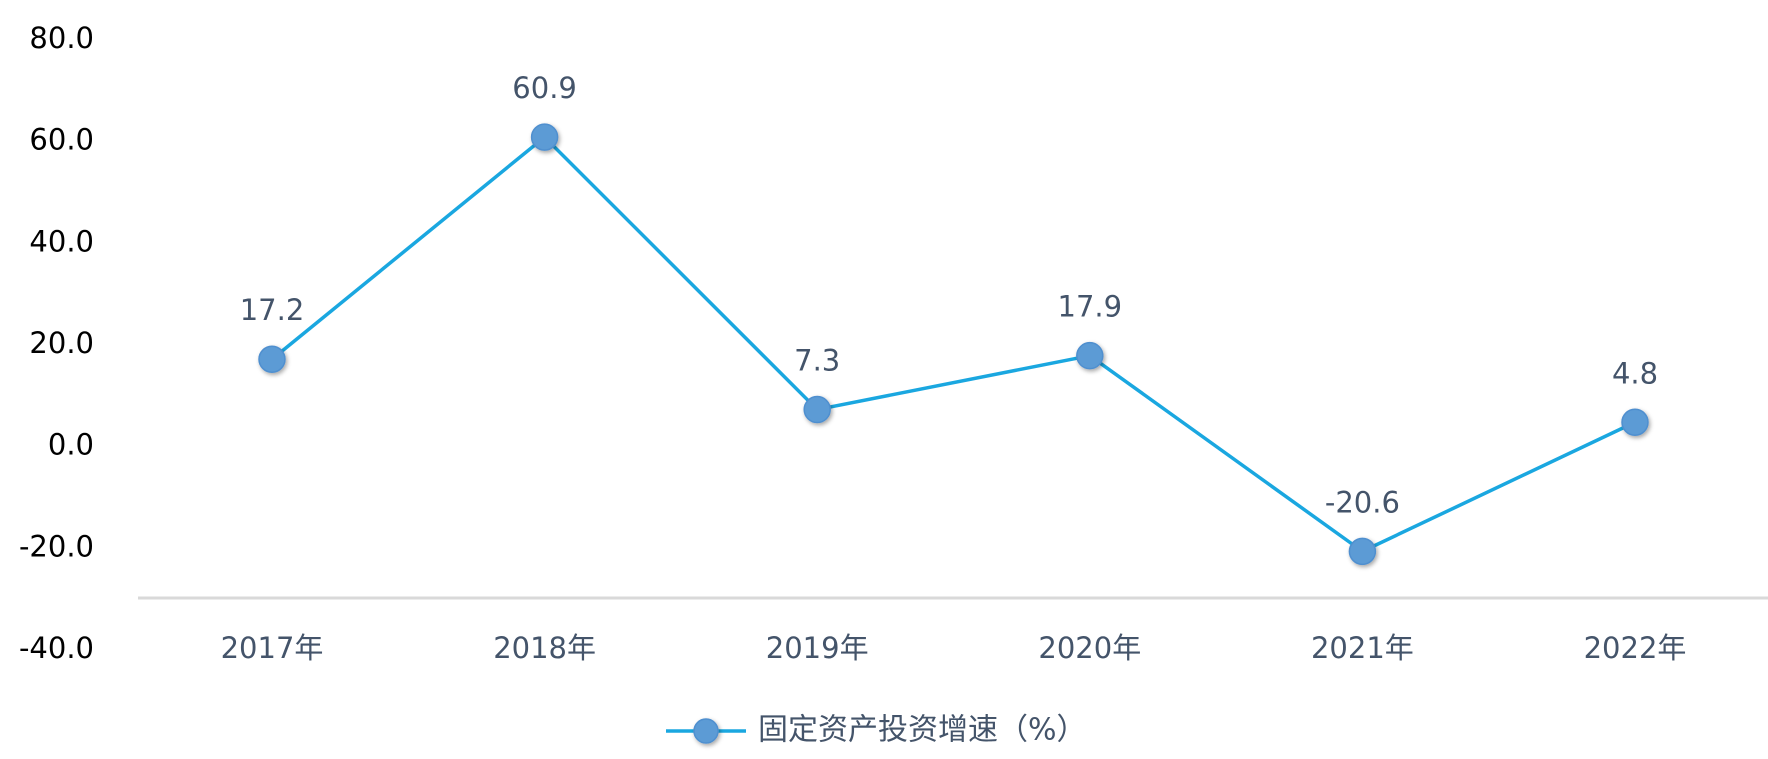 The height and width of the screenshot is (759, 1768). Describe the element at coordinates (61, 343) in the screenshot. I see `y-tick-label: 20.0` at that location.